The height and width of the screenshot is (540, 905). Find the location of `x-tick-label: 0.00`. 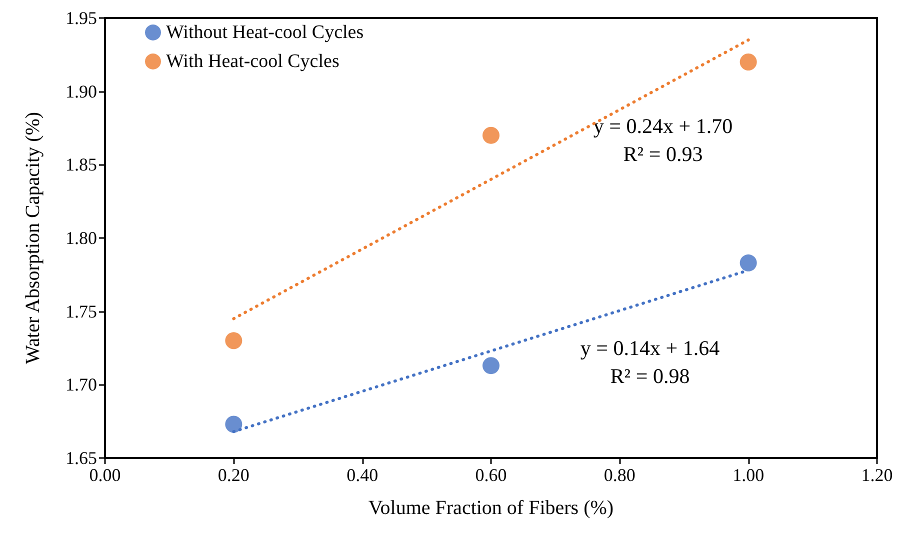

x-tick-label: 0.00 is located at coordinates (105, 475).